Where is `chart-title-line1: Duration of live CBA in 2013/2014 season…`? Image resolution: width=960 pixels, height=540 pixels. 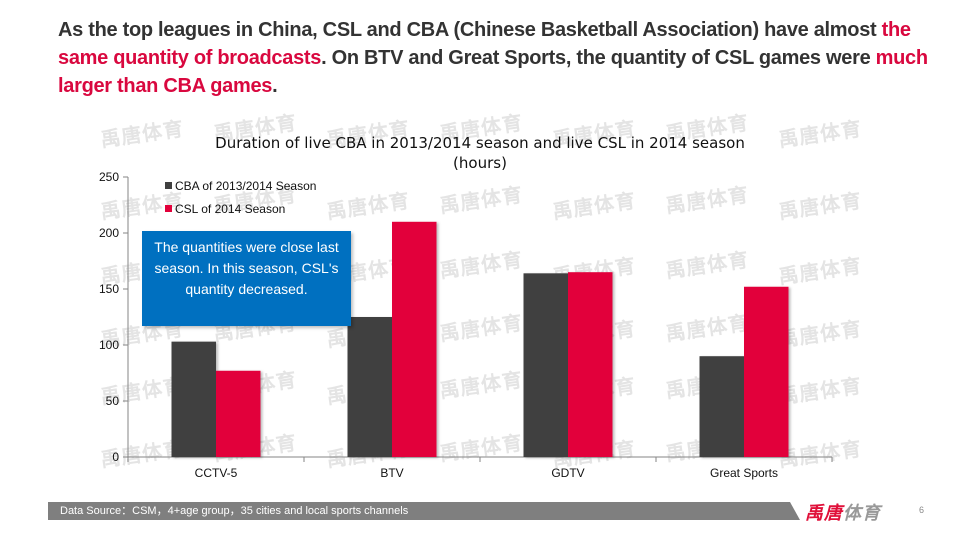
chart-title-line1: Duration of live CBA in 2013/2014 season… is located at coordinates (480, 143).